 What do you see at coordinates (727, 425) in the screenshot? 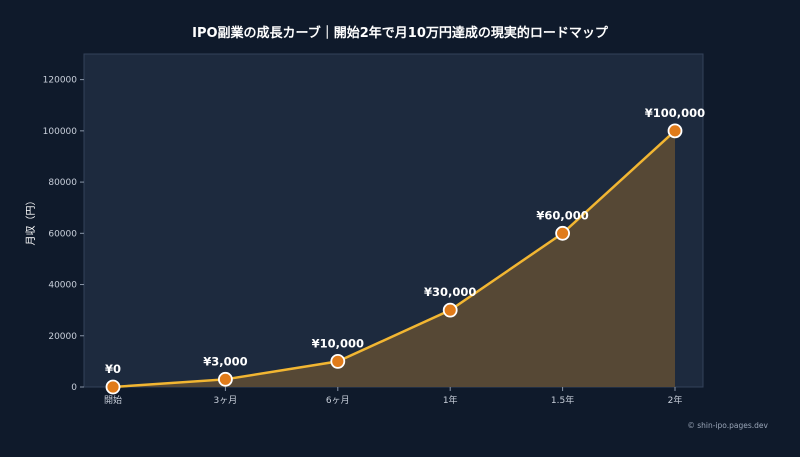
I see `credit-text: © shin-ipo.pages.dev` at bounding box center [727, 425].